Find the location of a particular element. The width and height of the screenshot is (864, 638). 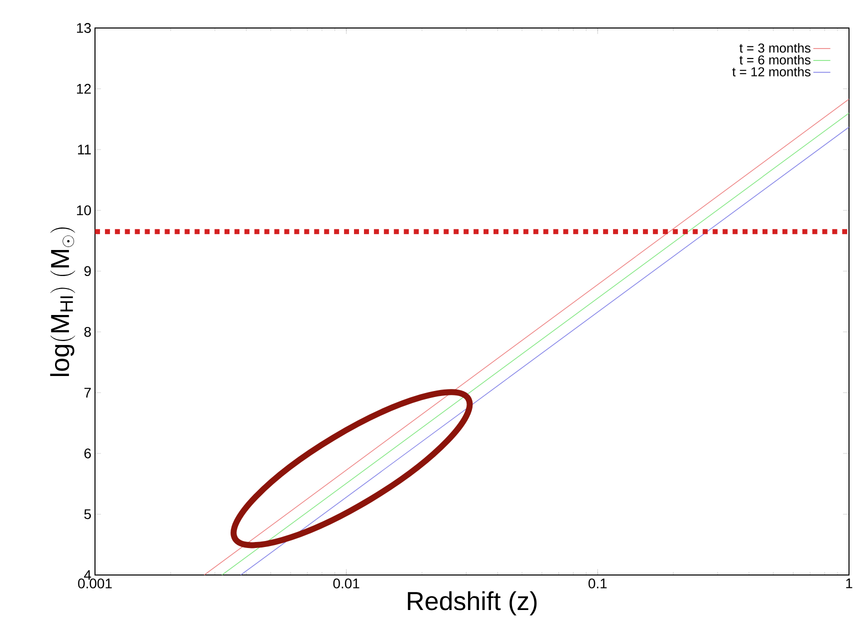

y-tick-label: 4 is located at coordinates (88, 575).